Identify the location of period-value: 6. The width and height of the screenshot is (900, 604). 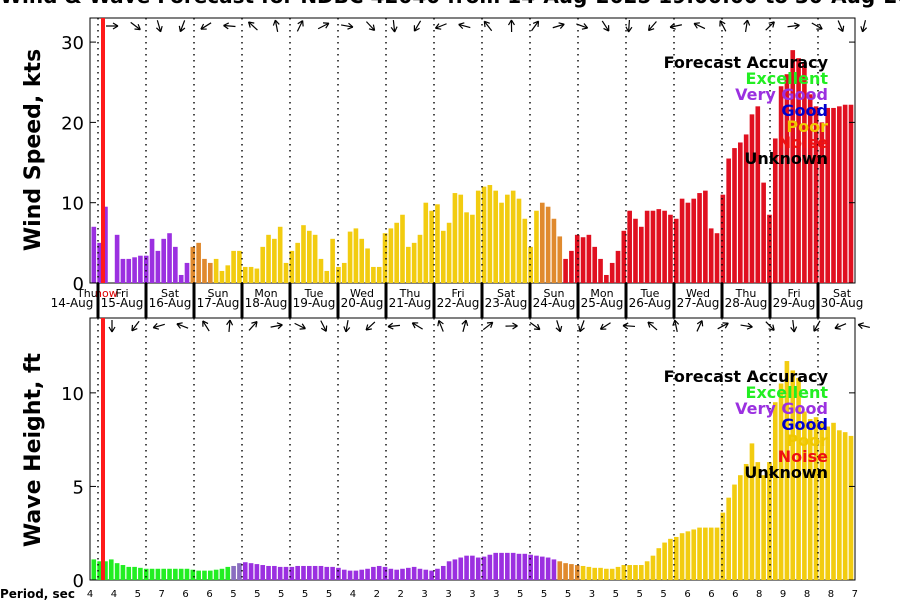
(687, 594).